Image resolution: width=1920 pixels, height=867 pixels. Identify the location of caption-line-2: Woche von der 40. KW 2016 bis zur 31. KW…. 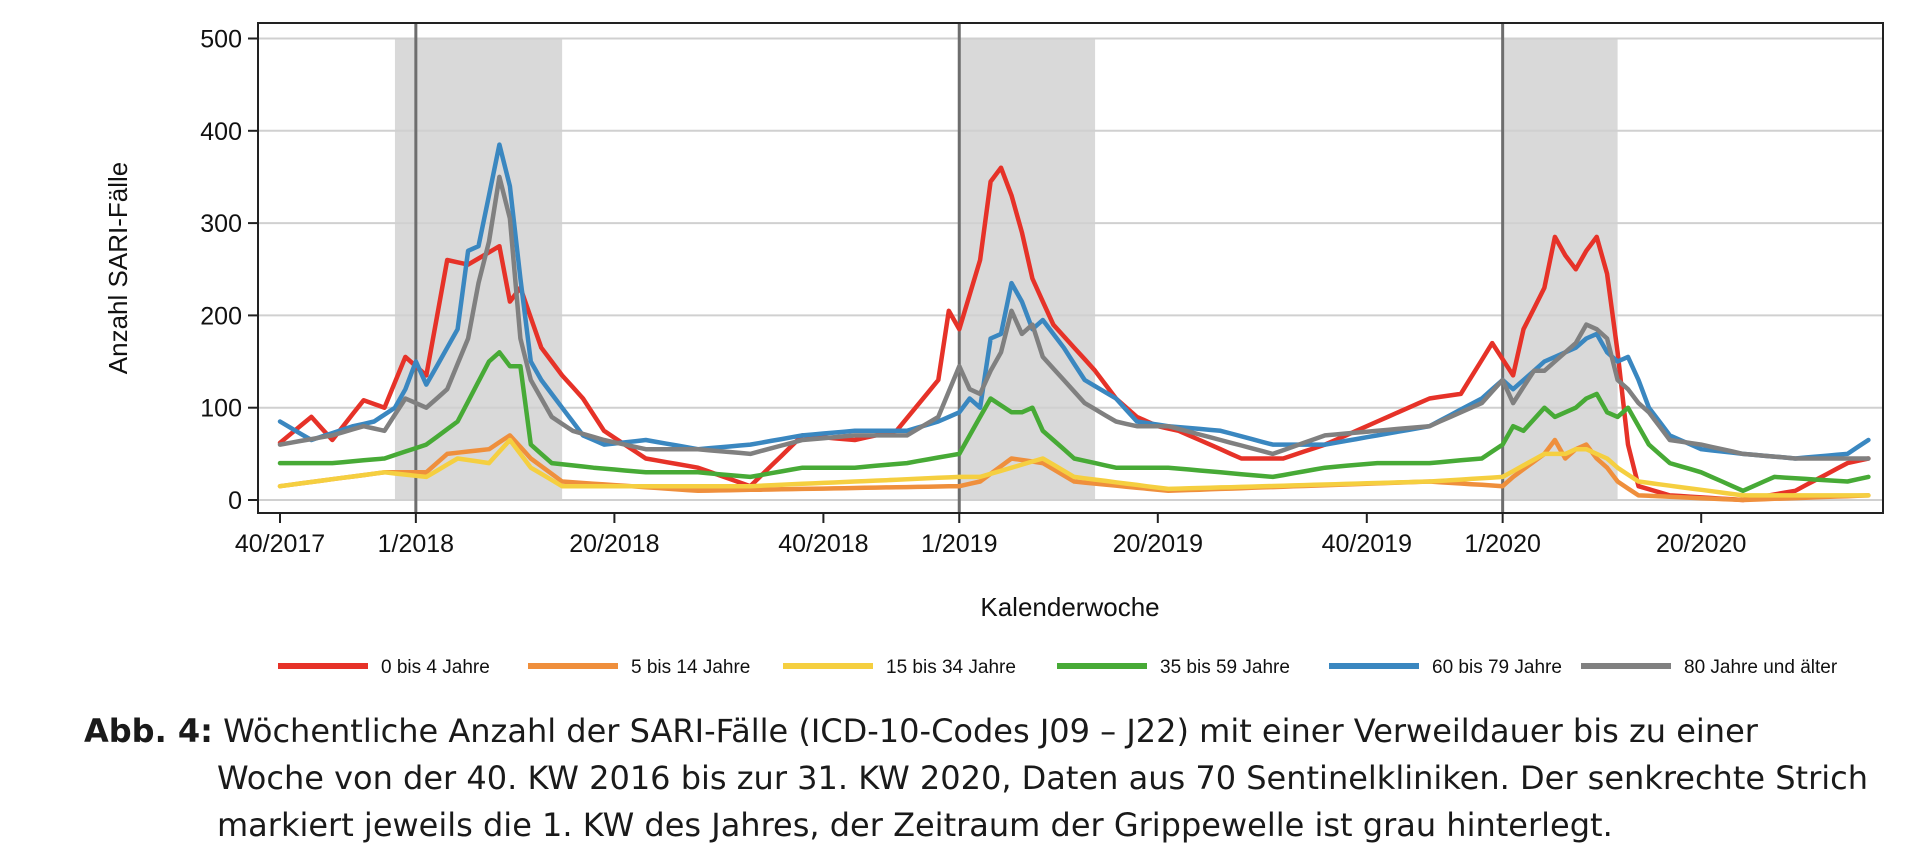
(1043, 778).